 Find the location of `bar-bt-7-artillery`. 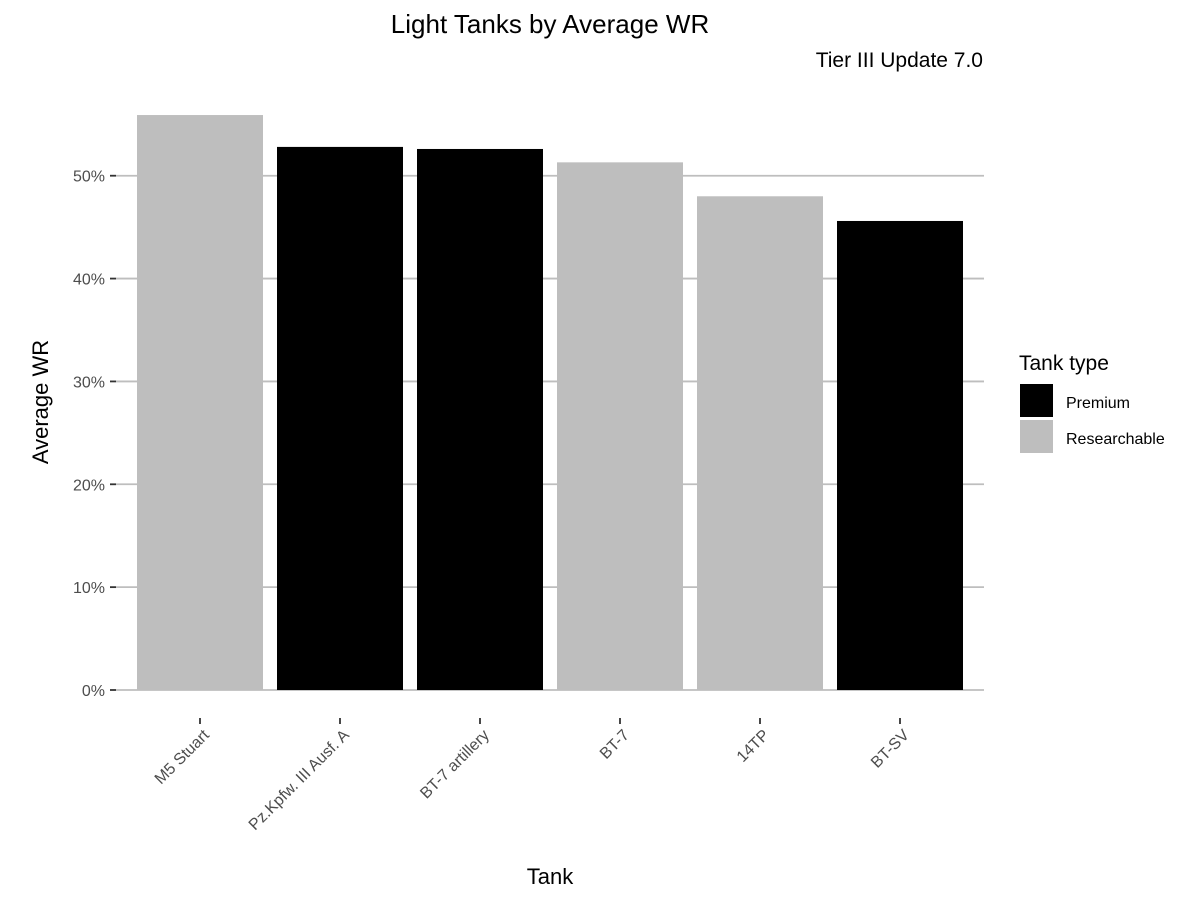

bar-bt-7-artillery is located at coordinates (480, 419).